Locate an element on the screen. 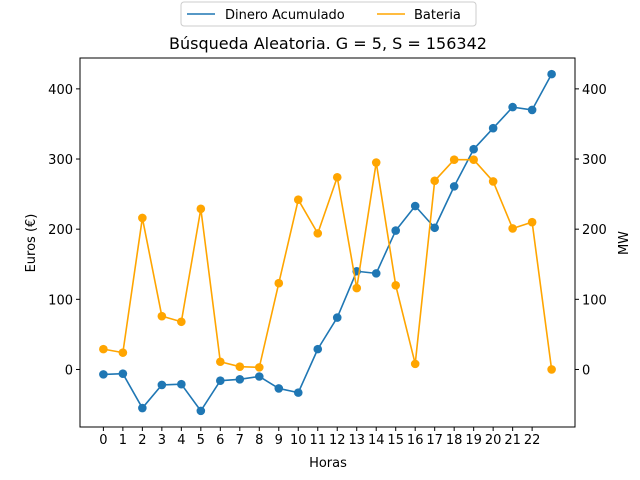  x-tick-label: 0 is located at coordinates (103, 440).